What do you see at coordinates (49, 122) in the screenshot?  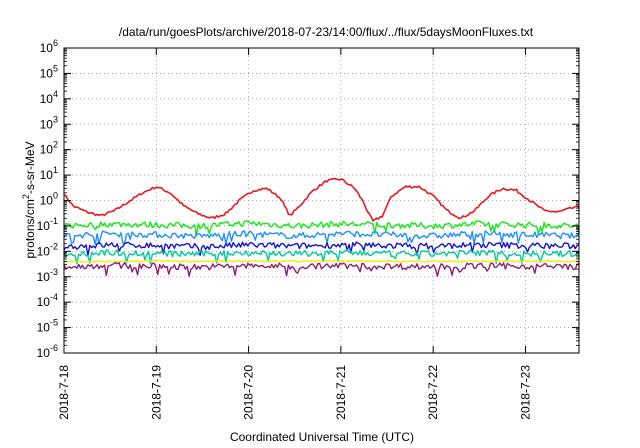 I see `y-tick-label: 10³` at bounding box center [49, 122].